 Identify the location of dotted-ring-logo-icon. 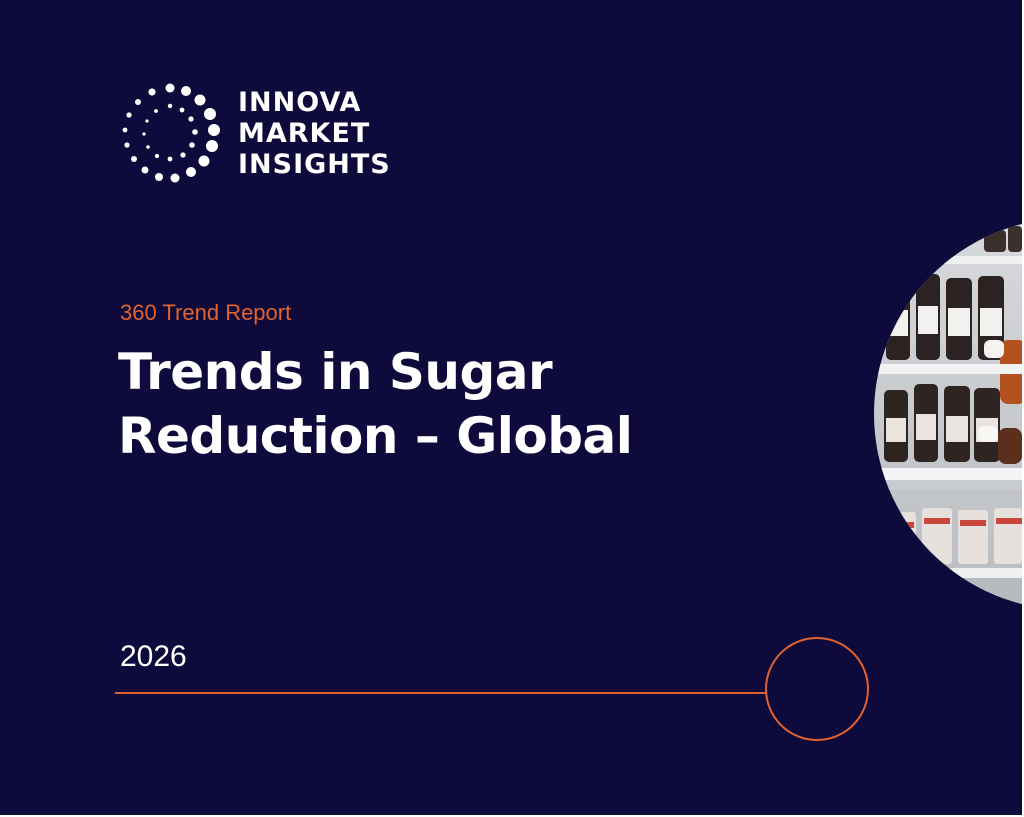
(171, 133).